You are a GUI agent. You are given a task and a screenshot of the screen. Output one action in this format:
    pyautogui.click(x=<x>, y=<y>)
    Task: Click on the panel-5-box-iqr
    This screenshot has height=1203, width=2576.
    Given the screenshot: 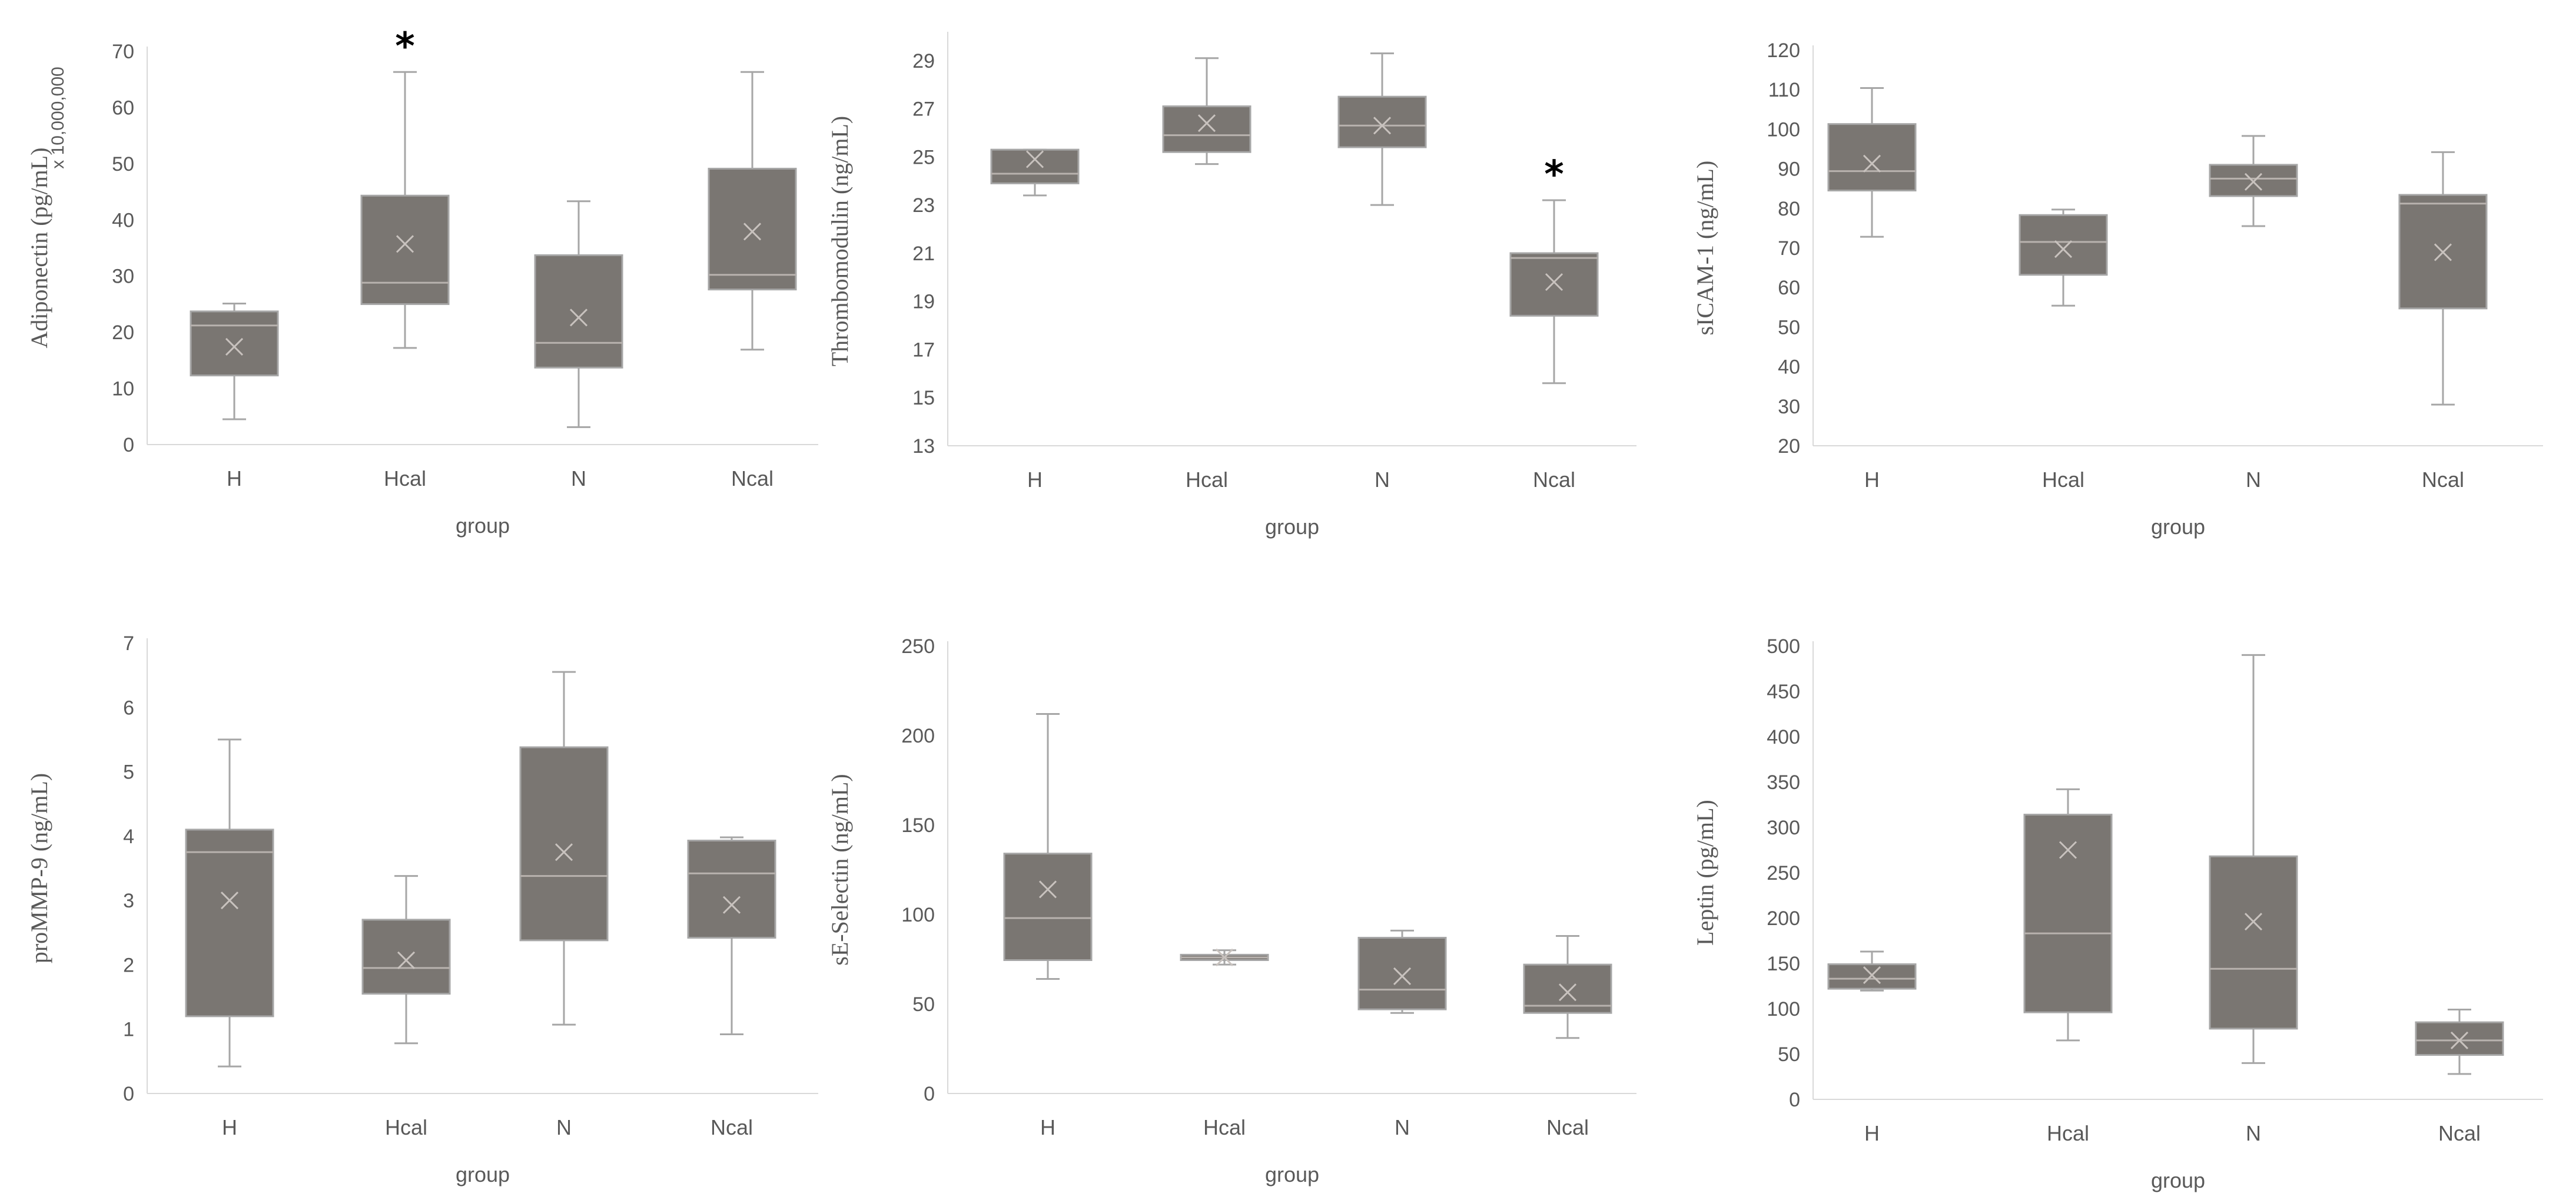 What is the action you would take?
    pyautogui.click(x=1402, y=974)
    